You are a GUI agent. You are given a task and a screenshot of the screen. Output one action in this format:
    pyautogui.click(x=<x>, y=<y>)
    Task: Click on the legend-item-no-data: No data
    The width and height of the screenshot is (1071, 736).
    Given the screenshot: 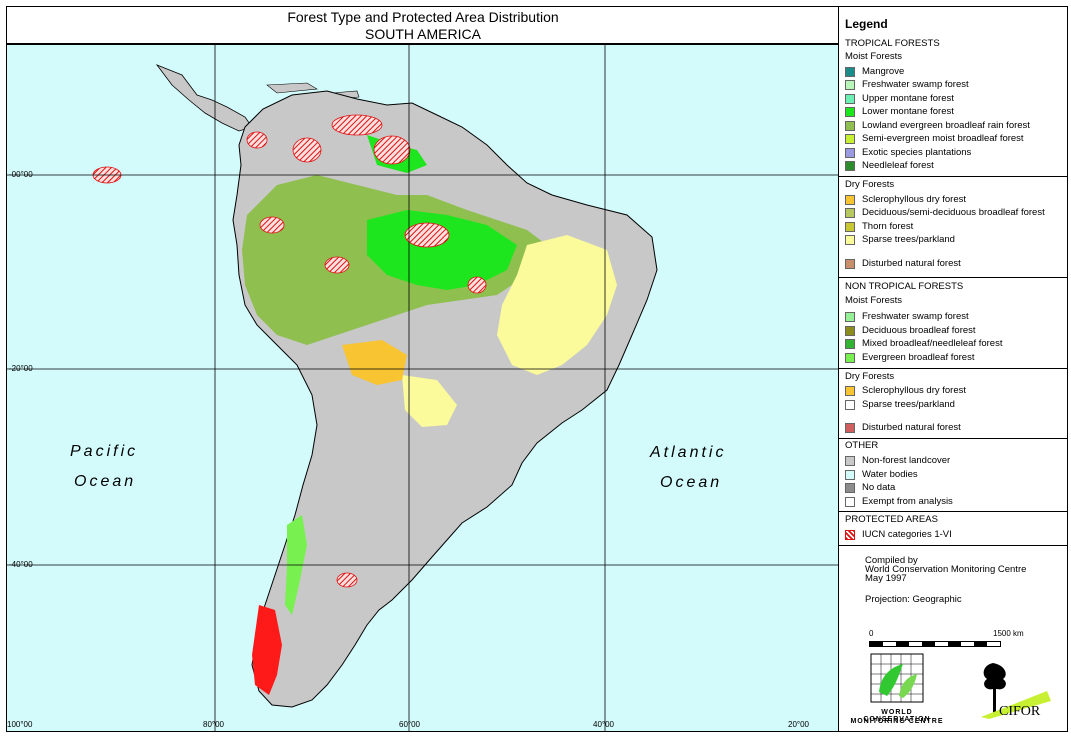 What is the action you would take?
    pyautogui.click(x=870, y=487)
    